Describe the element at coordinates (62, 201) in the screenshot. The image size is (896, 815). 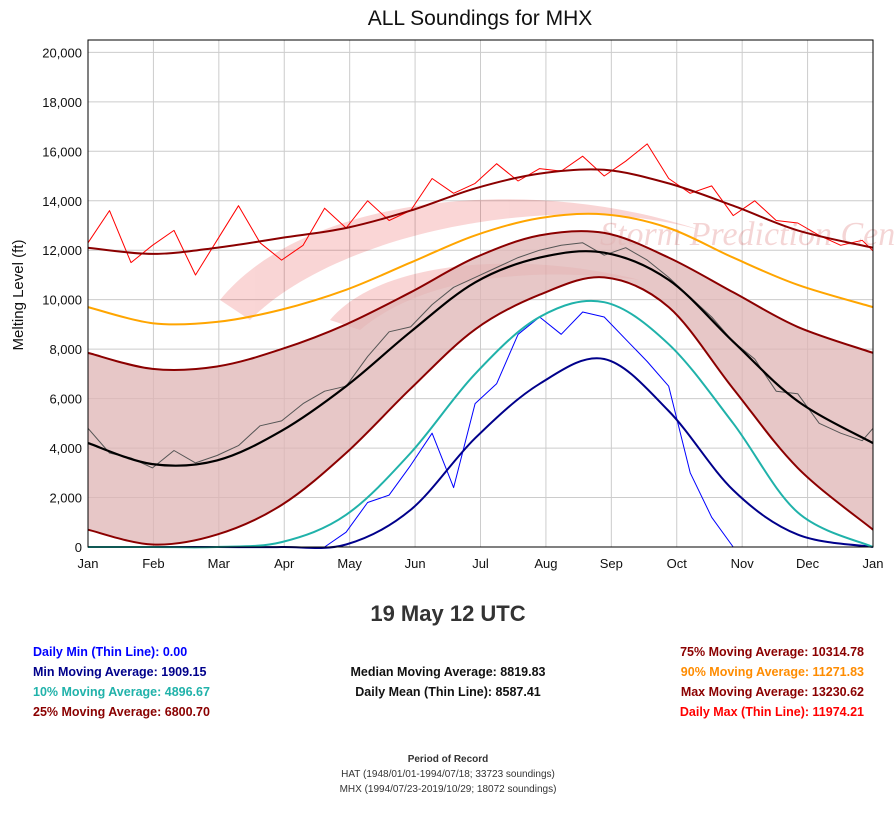
I see `y-tick-label: 14,000` at that location.